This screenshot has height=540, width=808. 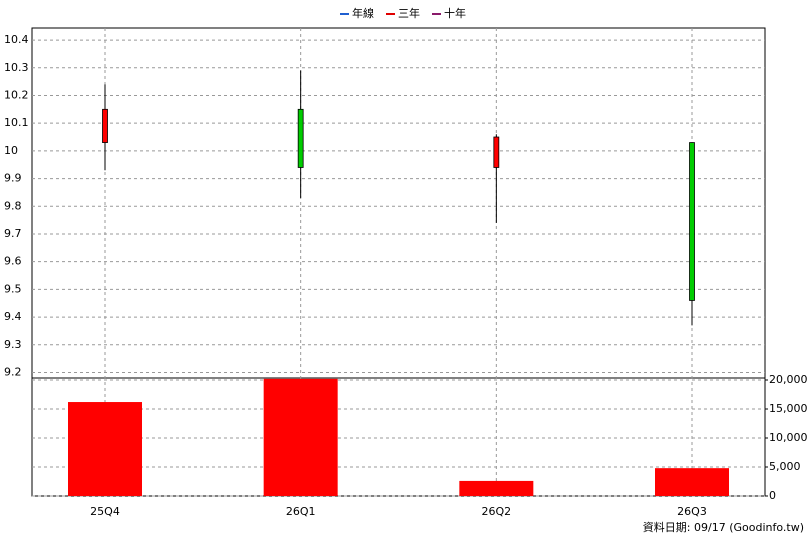 I want to click on legend-label: 年線, so click(x=363, y=13).